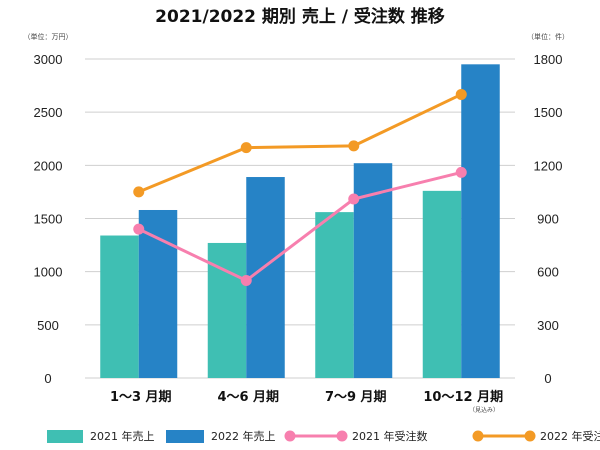 The height and width of the screenshot is (450, 600). I want to click on left-tick-label: 500, so click(48, 325).